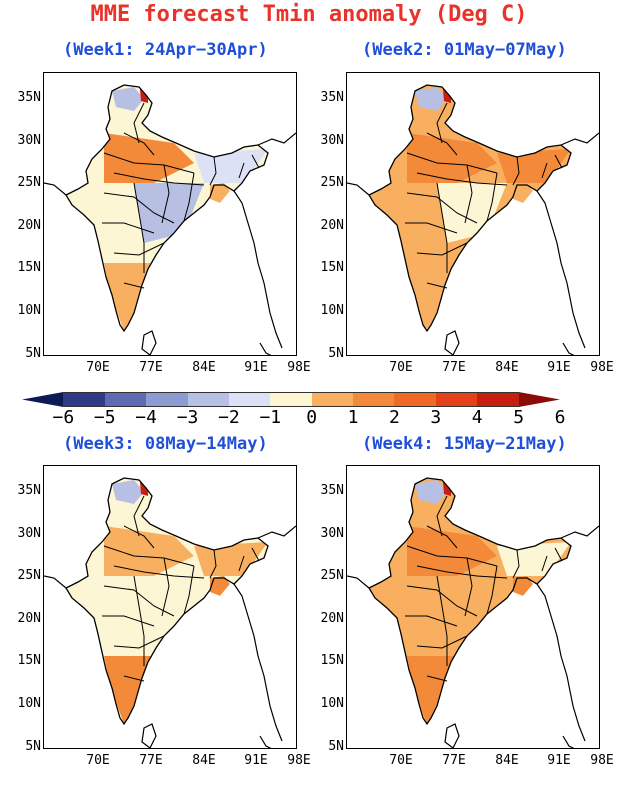 This screenshot has height=800, width=618. What do you see at coordinates (353, 417) in the screenshot?
I see `colorbar-tick-label: 1` at bounding box center [353, 417].